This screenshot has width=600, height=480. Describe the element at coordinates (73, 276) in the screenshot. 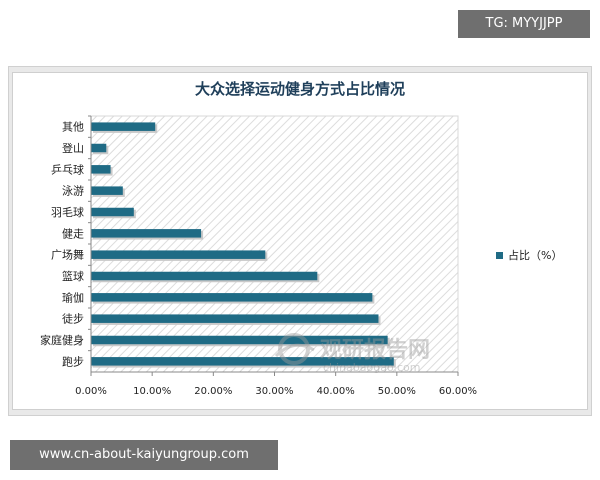

I see `category-label: 篮球` at that location.